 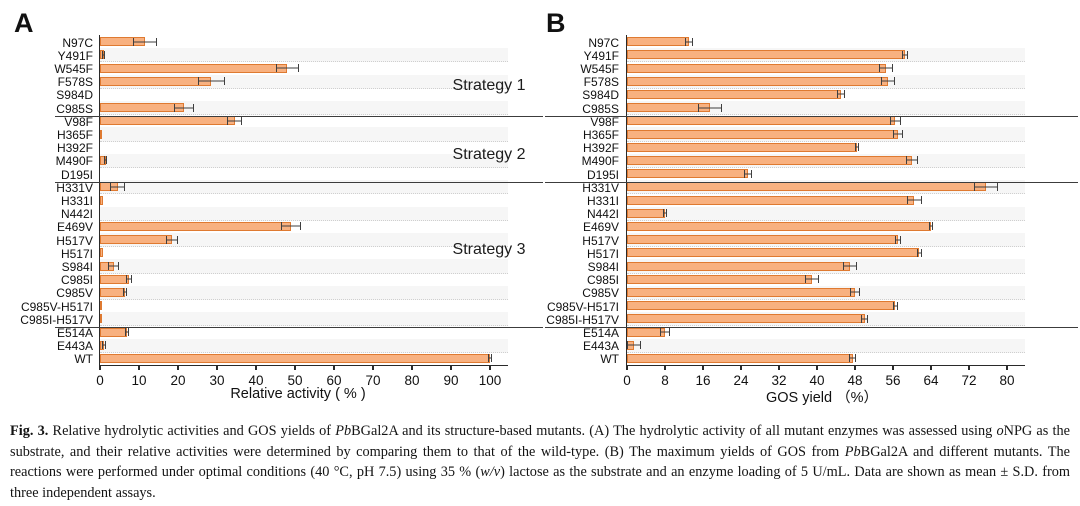 I want to click on bar-WT, so click(x=740, y=358).